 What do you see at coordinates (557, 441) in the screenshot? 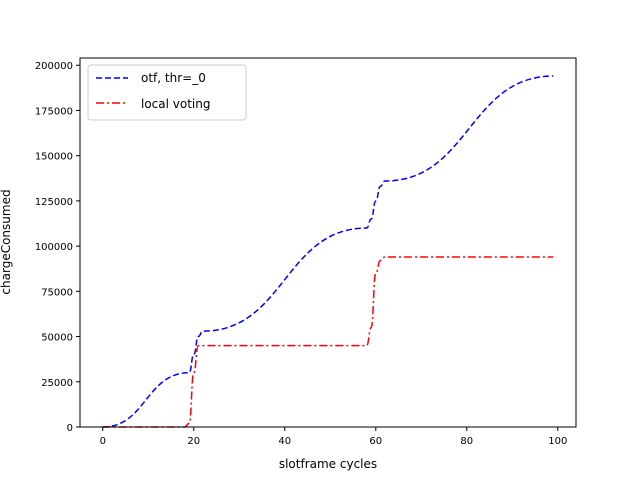
I see `x-tick-label: 100` at bounding box center [557, 441].